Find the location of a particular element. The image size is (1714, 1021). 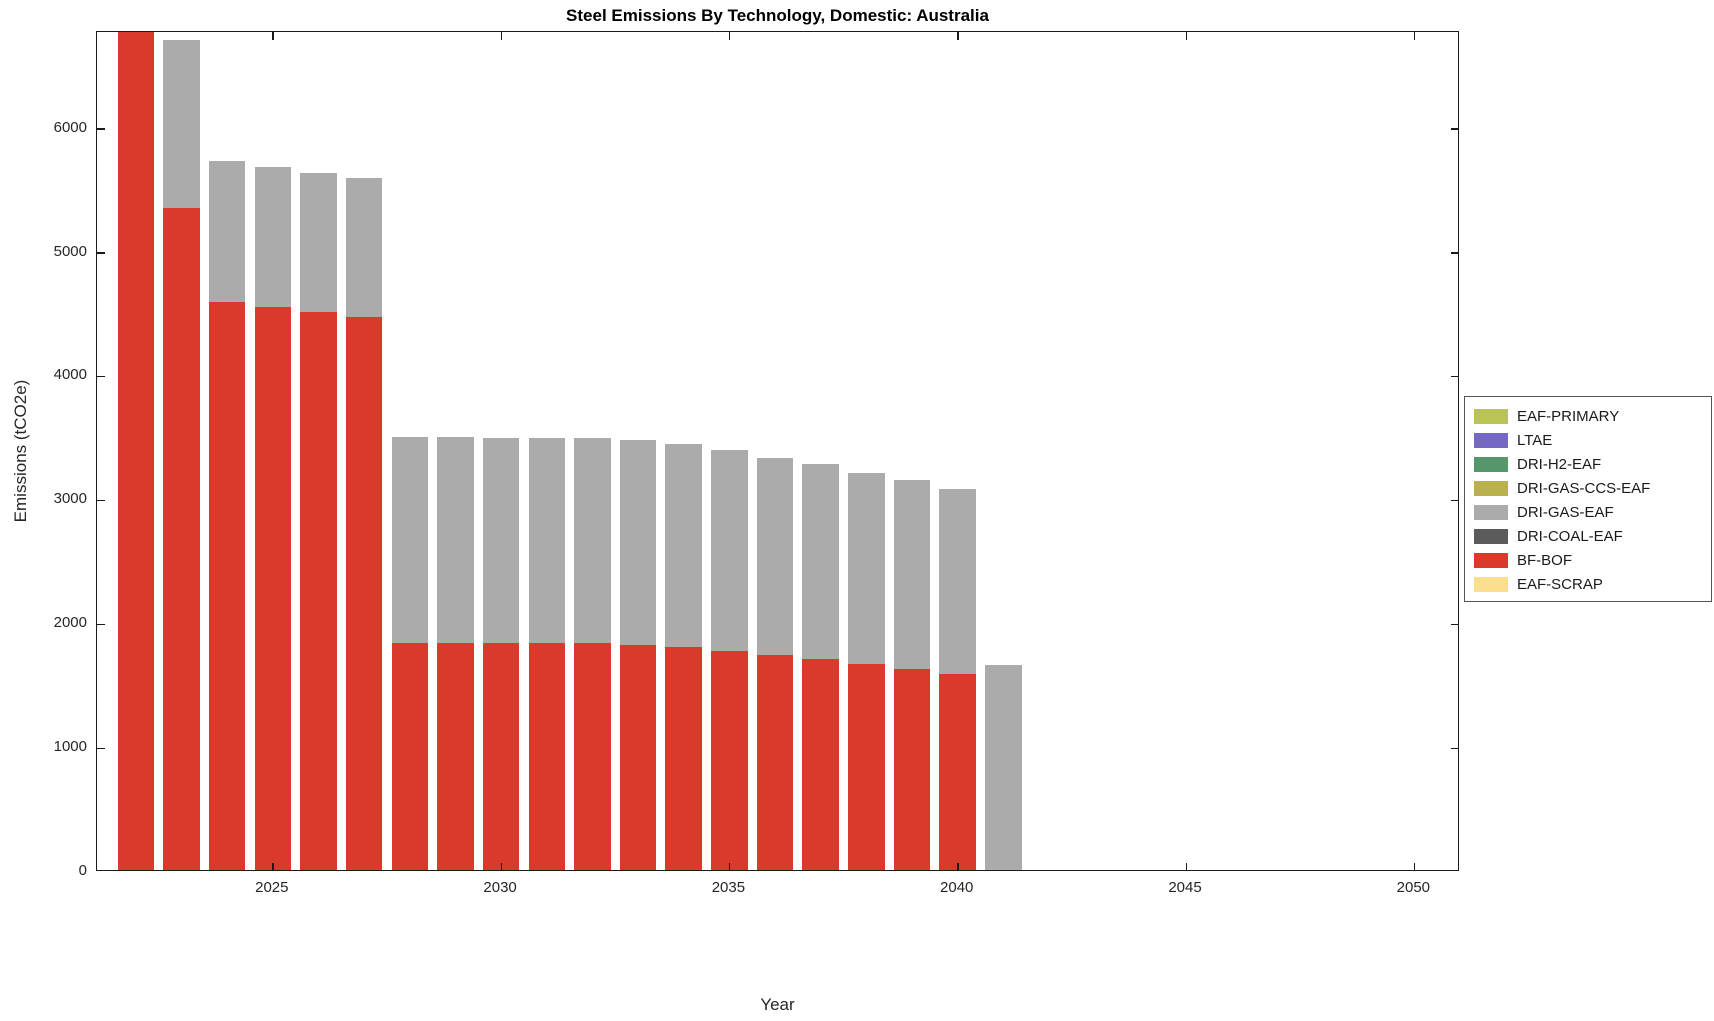

legend-item-eaf-primary: EAF-PRIMARY is located at coordinates (1592, 416).